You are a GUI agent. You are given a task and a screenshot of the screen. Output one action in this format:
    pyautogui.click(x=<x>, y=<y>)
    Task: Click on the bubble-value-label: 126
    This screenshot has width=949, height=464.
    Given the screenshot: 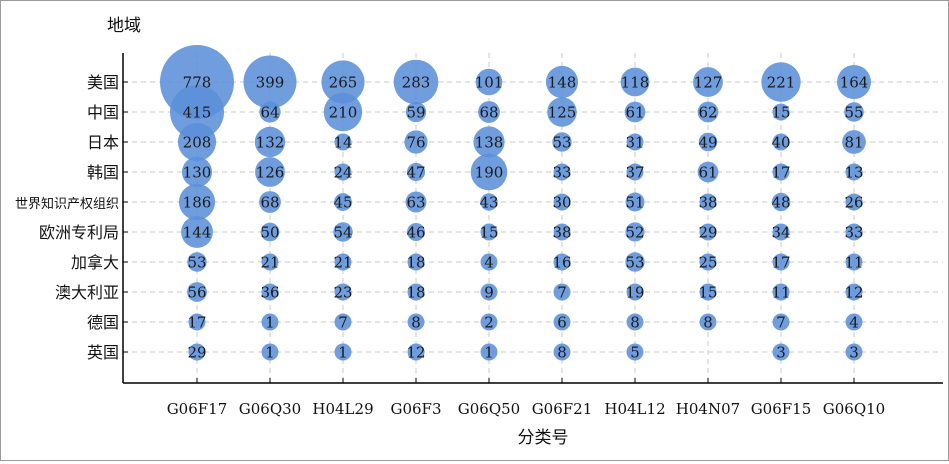 What is the action you would take?
    pyautogui.click(x=270, y=173)
    